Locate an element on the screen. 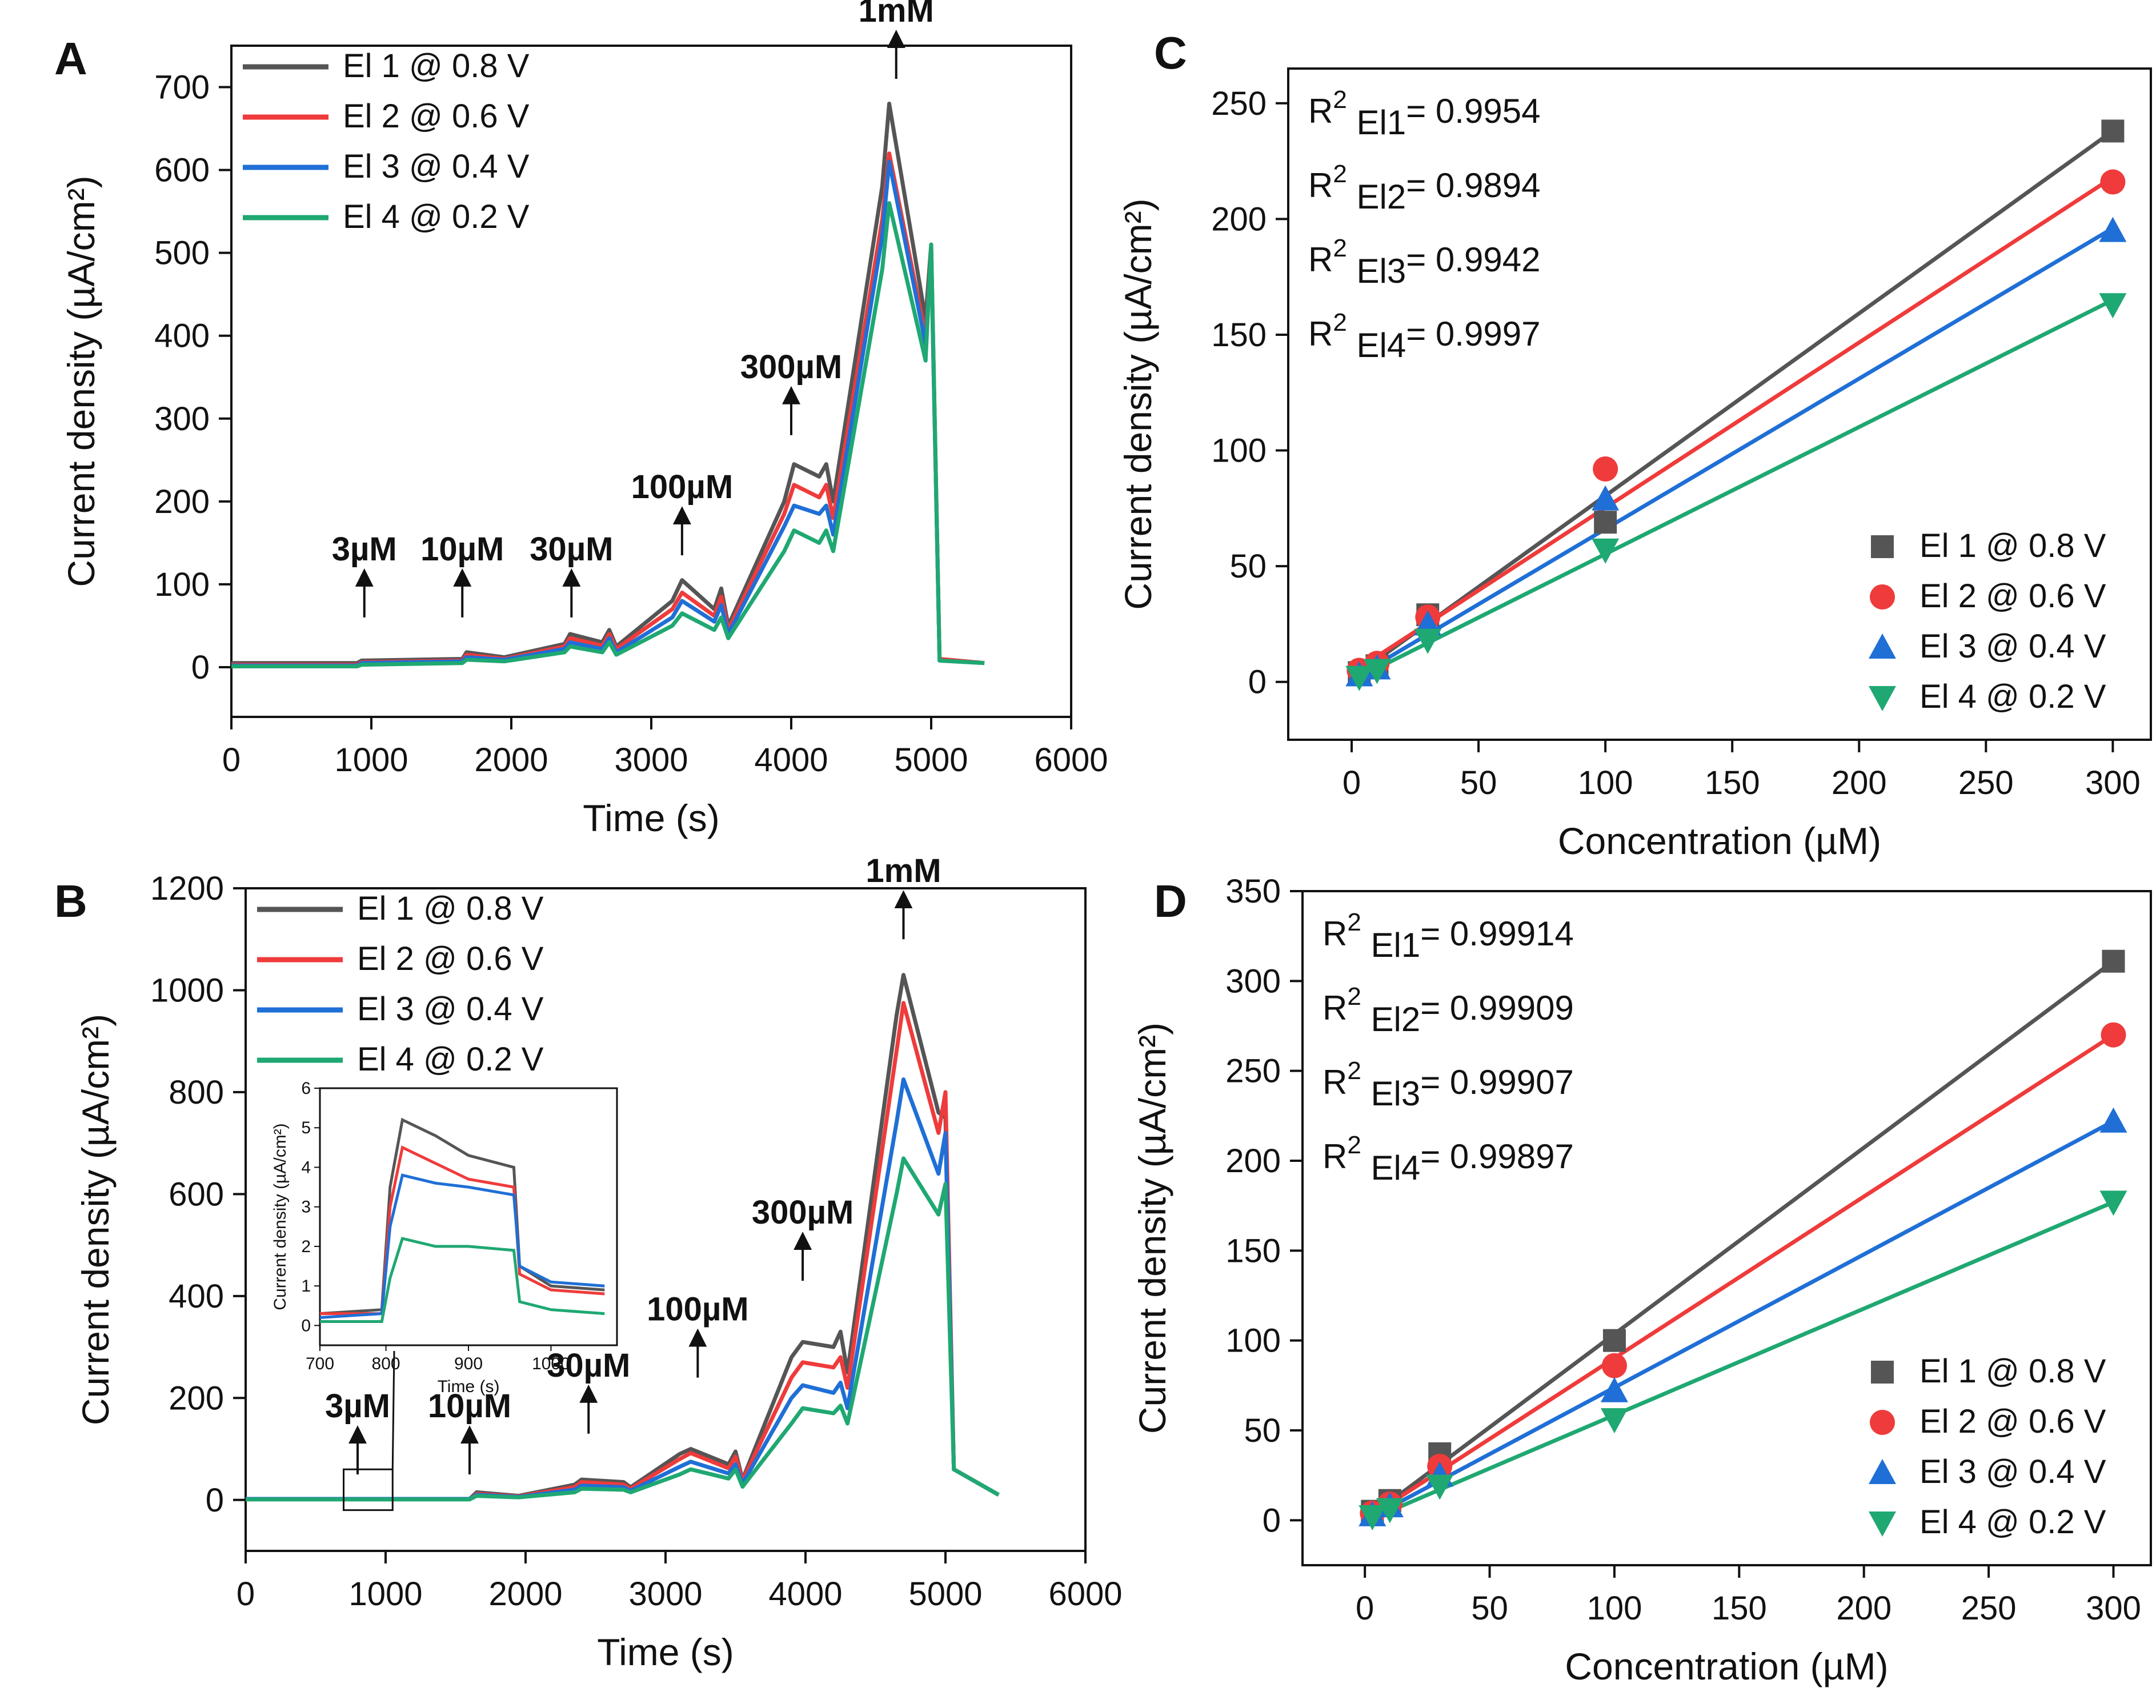  inset-y-tick-label: 4 is located at coordinates (306, 1168).